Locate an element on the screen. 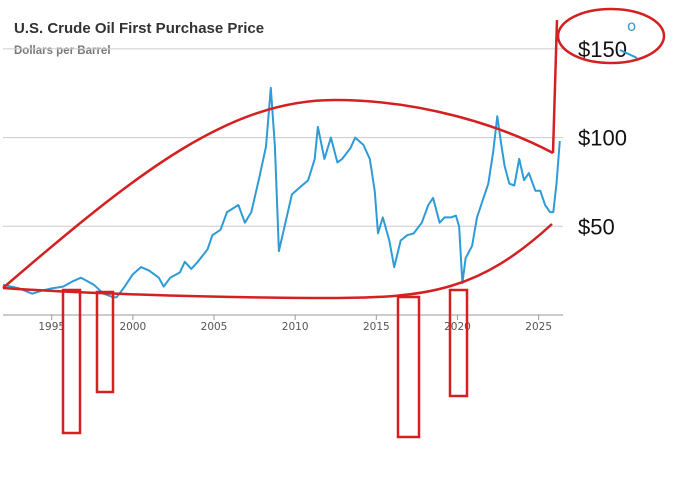  chart-title: U.S. Crude Oil First Purchase Price is located at coordinates (139, 28).